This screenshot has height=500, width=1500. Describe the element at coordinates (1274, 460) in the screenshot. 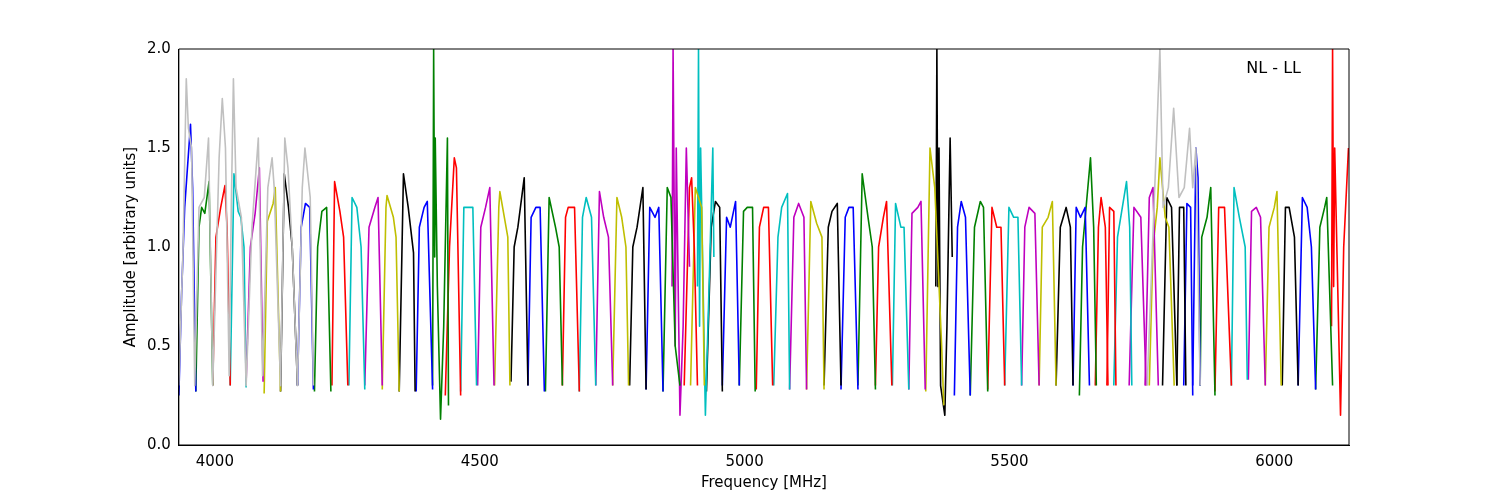

I see `x-tick-label: 6000` at that location.